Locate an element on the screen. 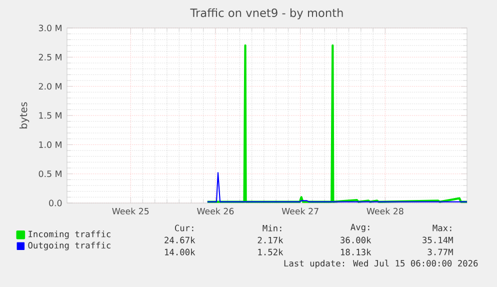 This screenshot has width=497, height=287. text: 24.67k is located at coordinates (180, 240).